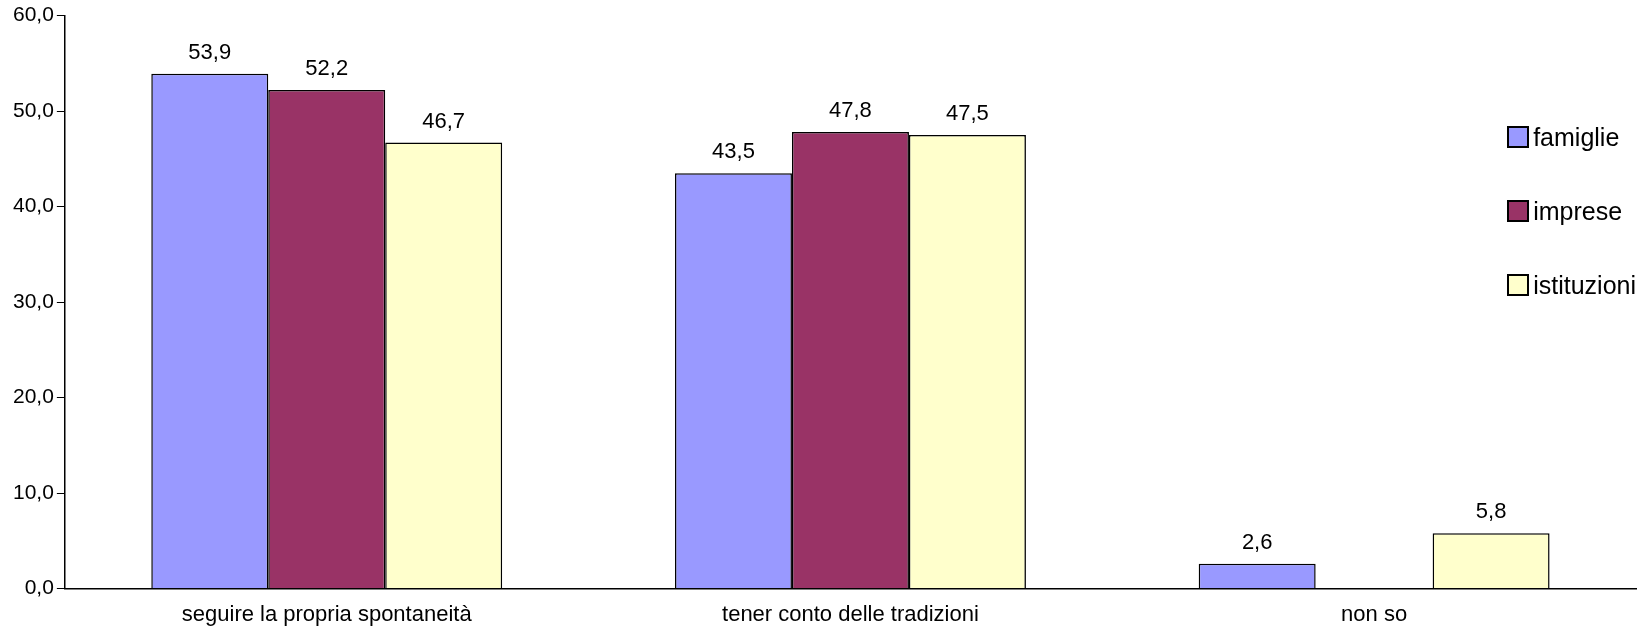 Image resolution: width=1638 pixels, height=633 pixels. What do you see at coordinates (33, 109) in the screenshot?
I see `y-tick-label: 50,0` at bounding box center [33, 109].